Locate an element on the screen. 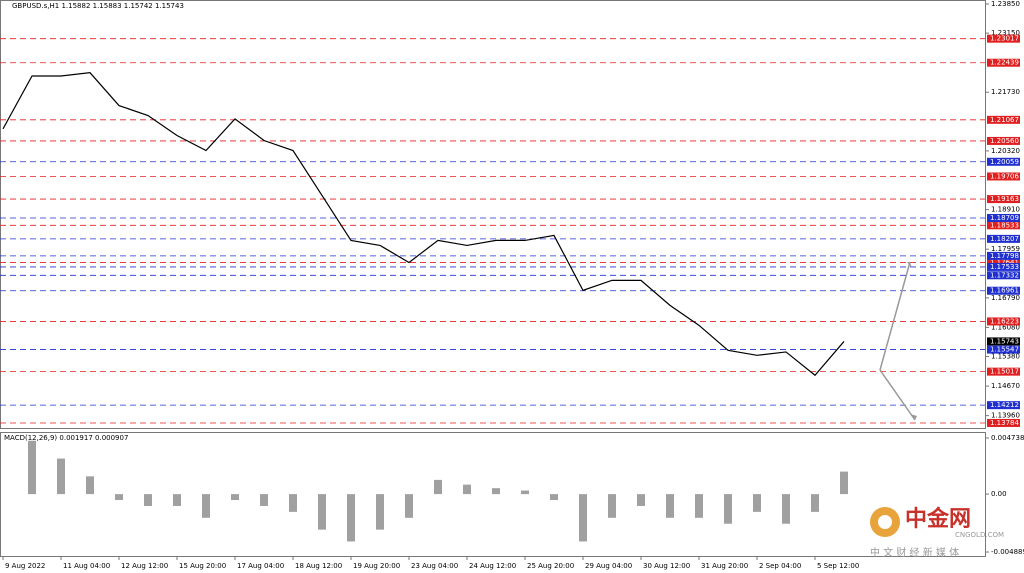  y-tick-label: 1.18910 is located at coordinates (1005, 210).